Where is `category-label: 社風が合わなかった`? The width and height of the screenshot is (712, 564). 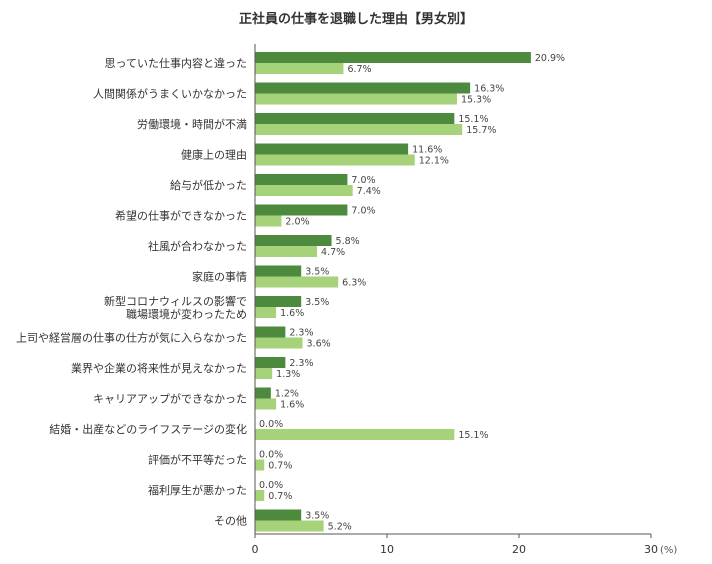 category-label: 社風が合わなかった is located at coordinates (197, 246).